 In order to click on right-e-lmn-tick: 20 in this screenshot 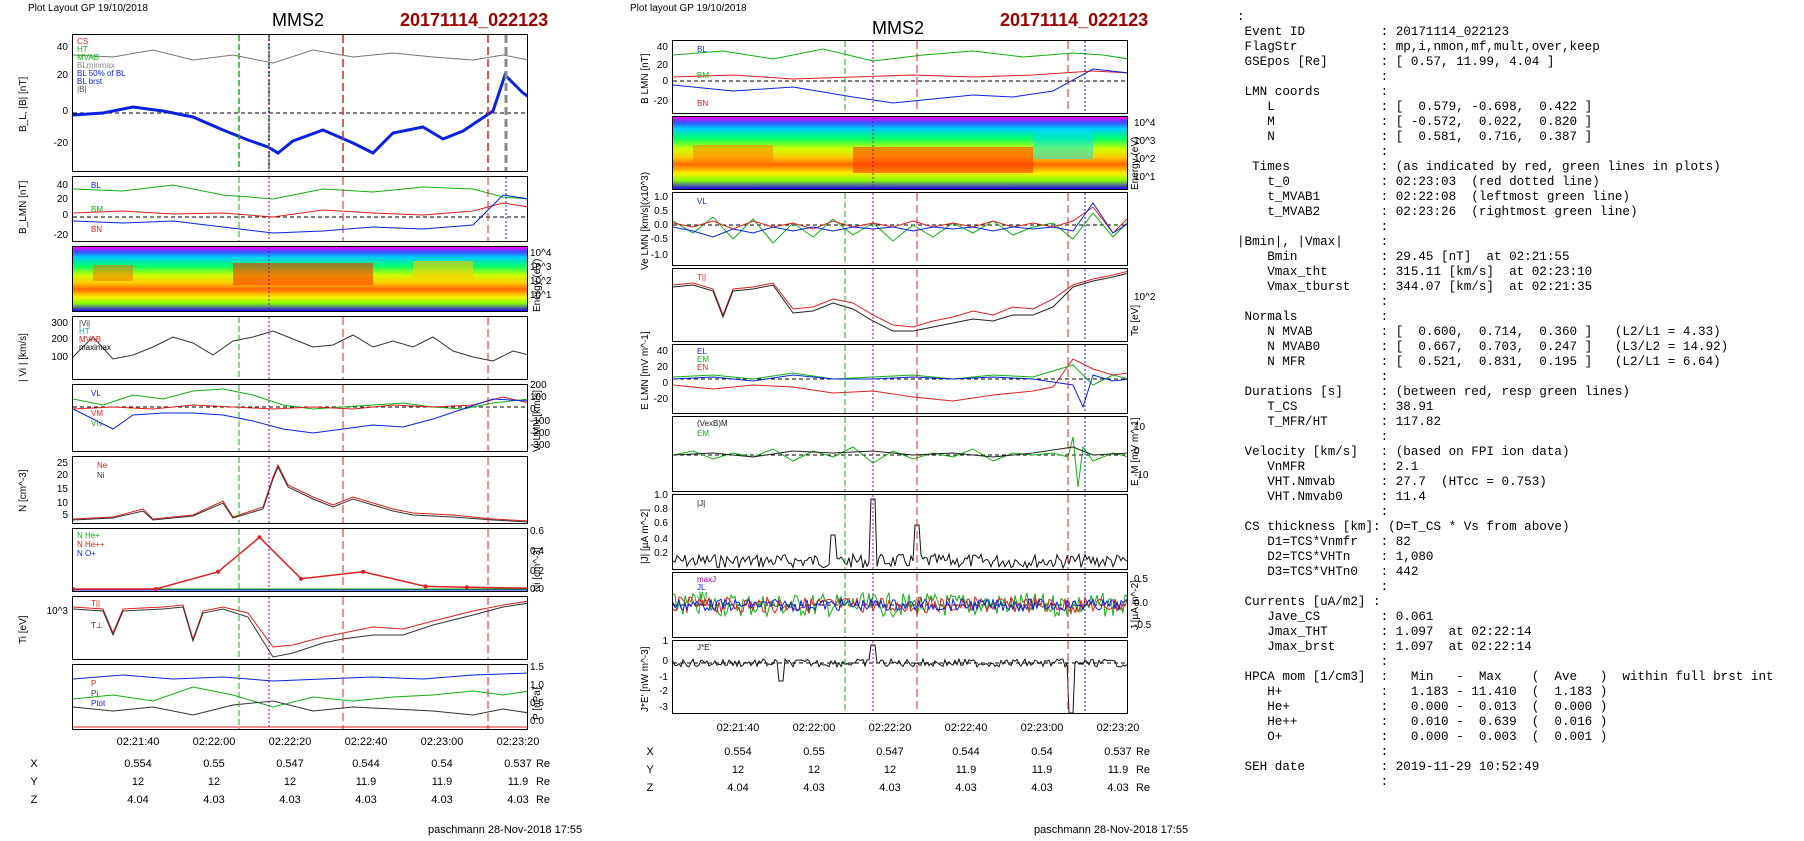, I will do `click(662, 367)`.